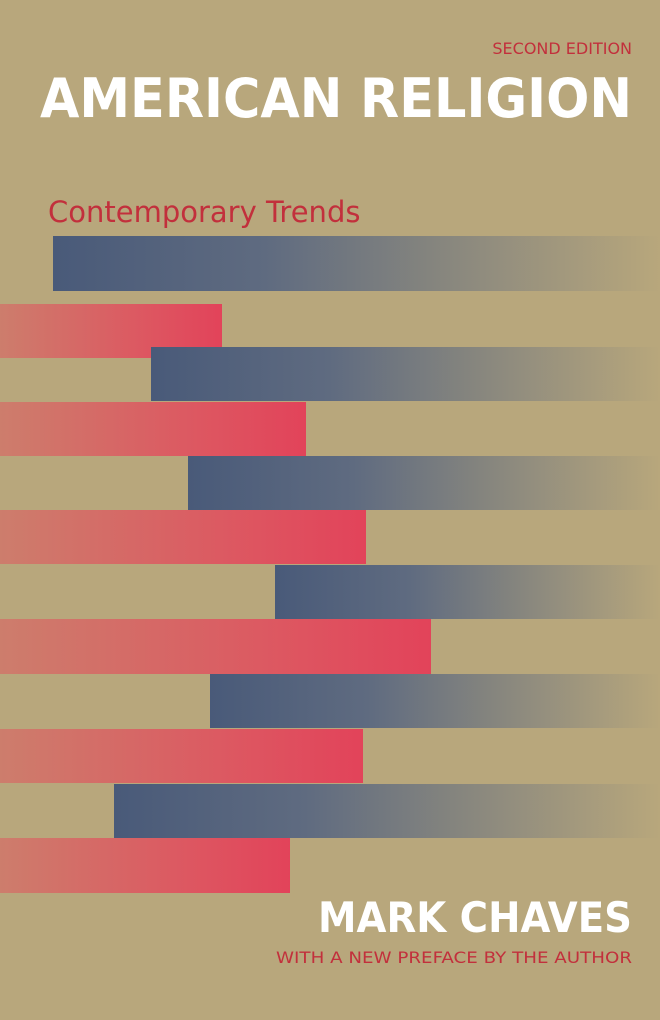 Image resolution: width=660 pixels, height=1020 pixels. I want to click on edition: SECOND EDITION, so click(562, 48).